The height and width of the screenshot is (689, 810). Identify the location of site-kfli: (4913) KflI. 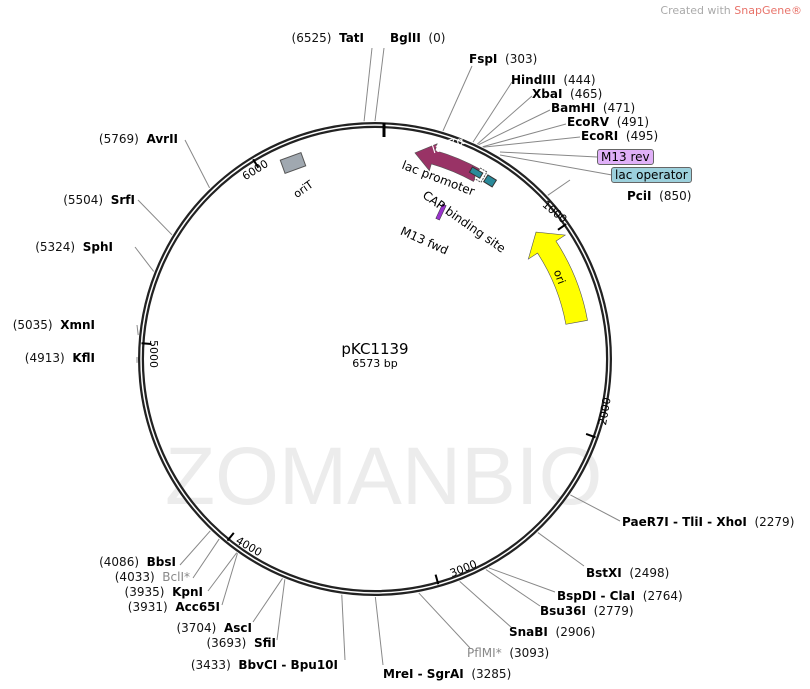
(59, 358).